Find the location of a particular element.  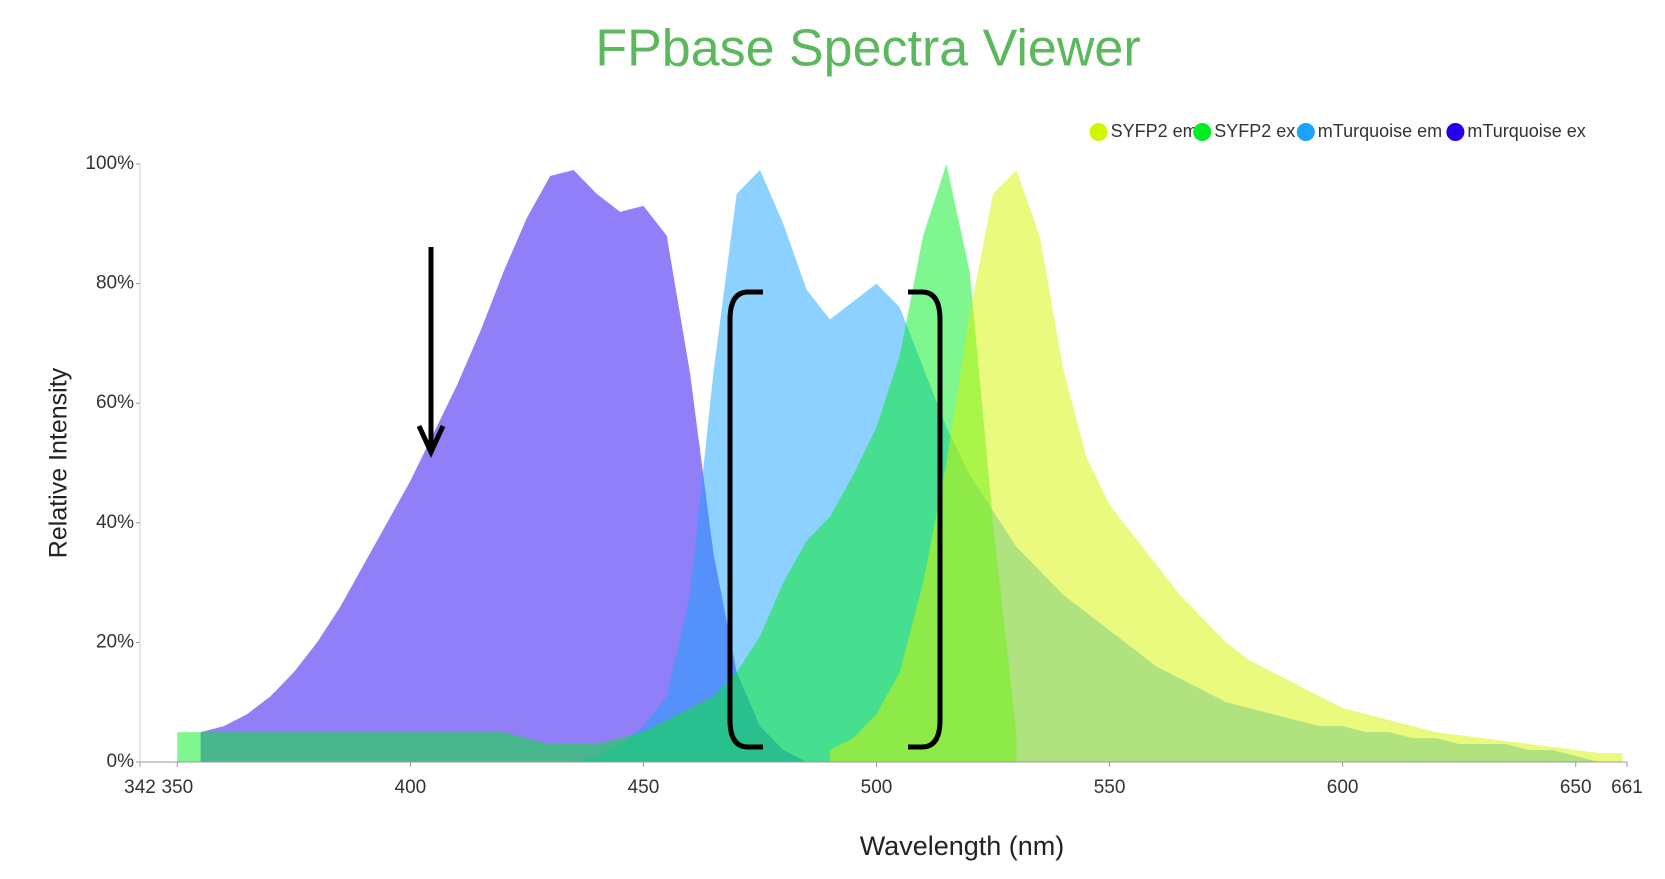

x-tick-label: 342 is located at coordinates (140, 787).